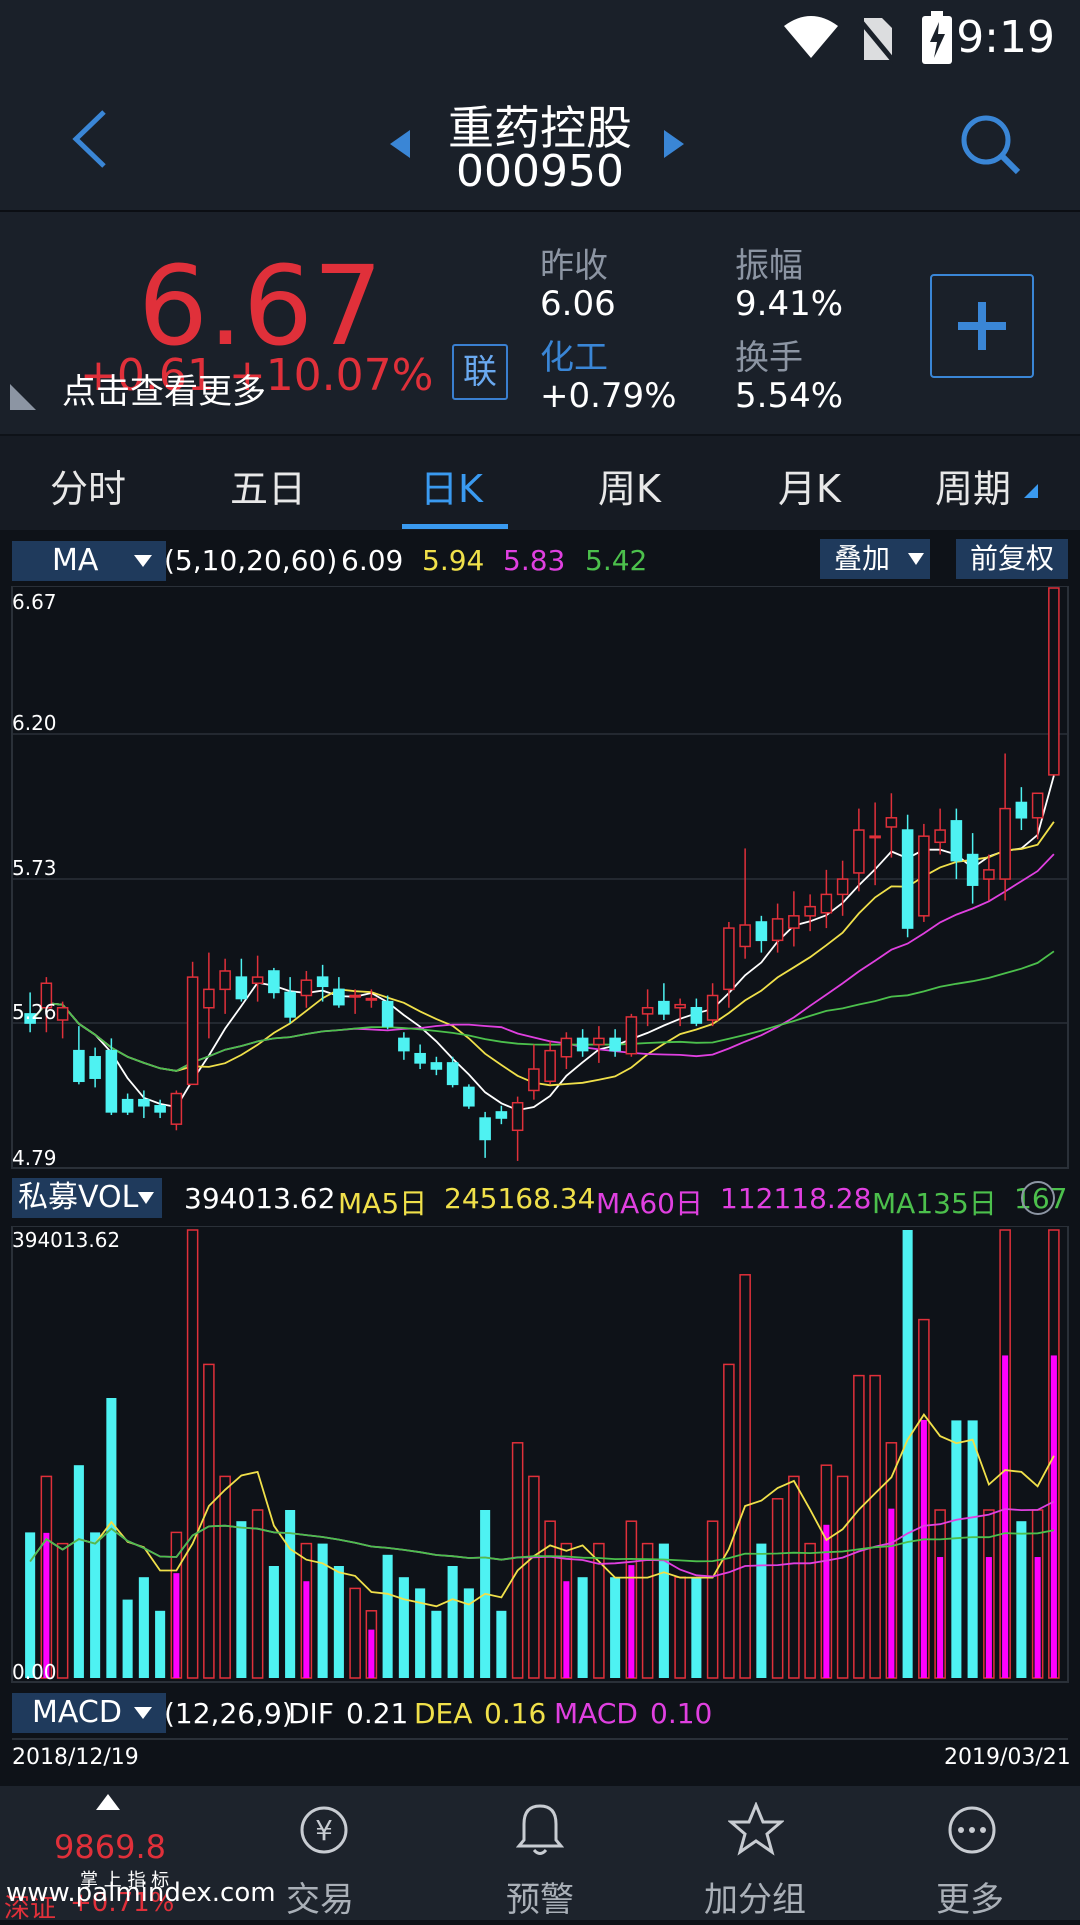  I want to click on vol-ma60-label: MA60日, so click(649, 1203).